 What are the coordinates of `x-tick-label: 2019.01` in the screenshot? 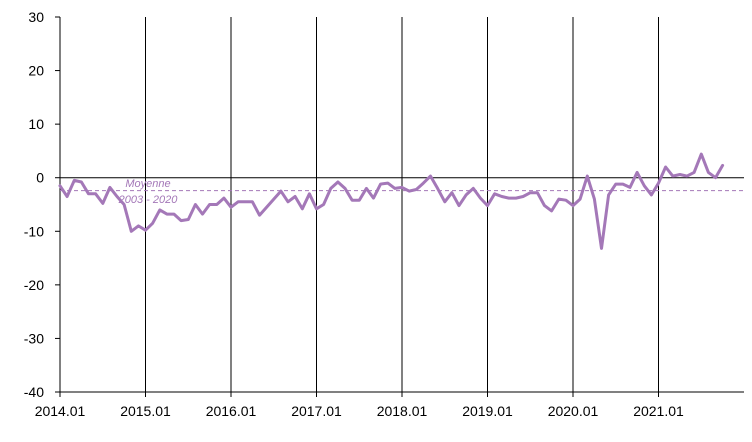 It's located at (487, 411).